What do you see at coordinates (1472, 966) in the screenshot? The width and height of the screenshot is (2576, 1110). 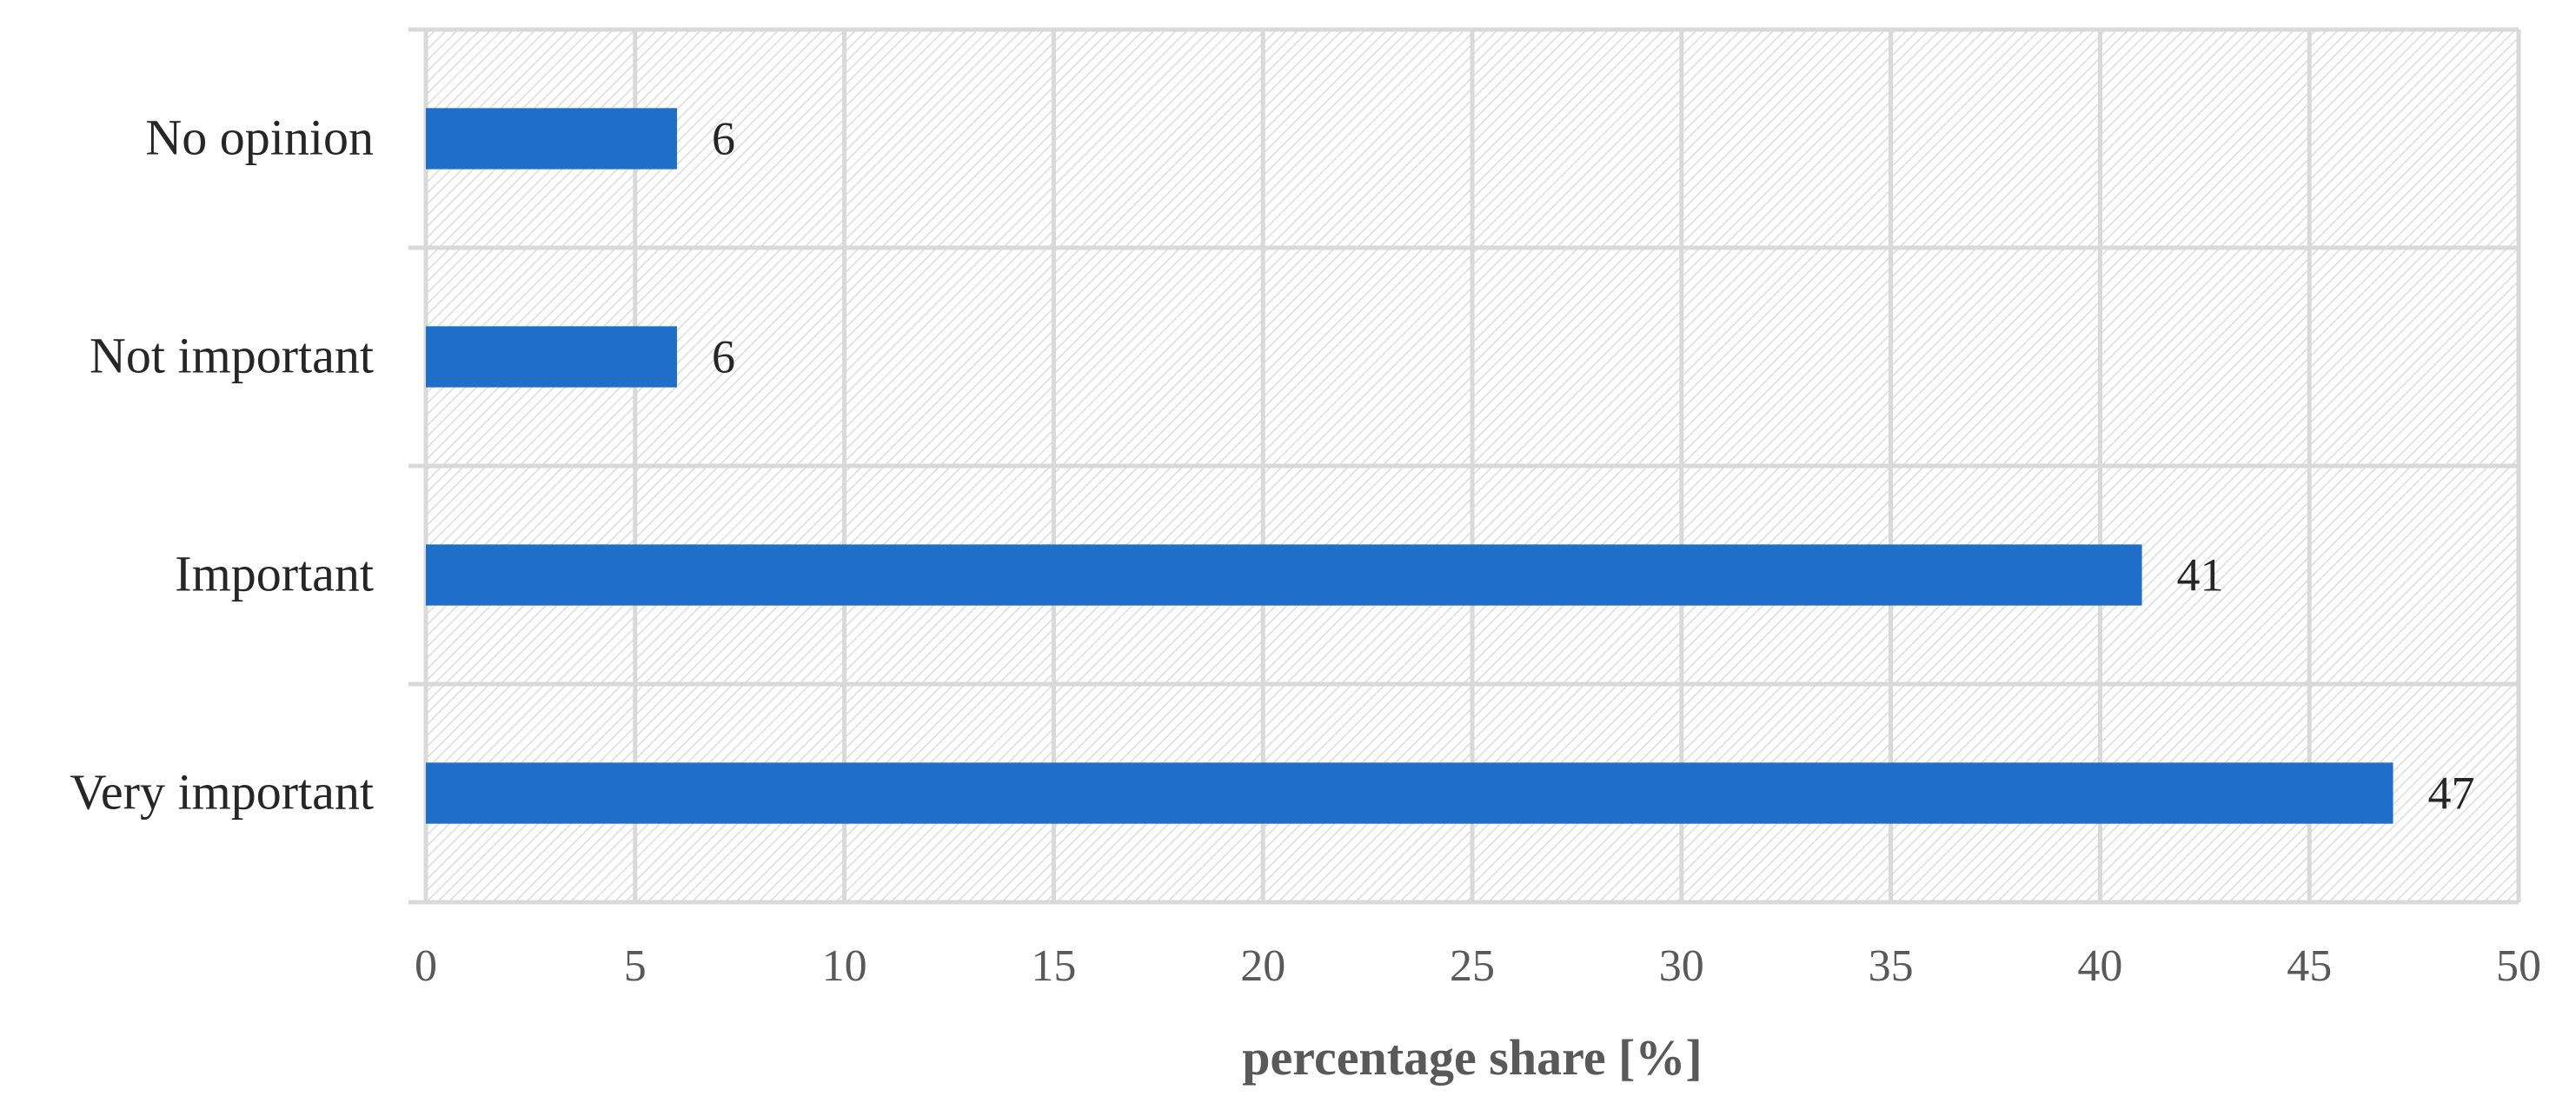 I see `x-tick-label-5: 25` at bounding box center [1472, 966].